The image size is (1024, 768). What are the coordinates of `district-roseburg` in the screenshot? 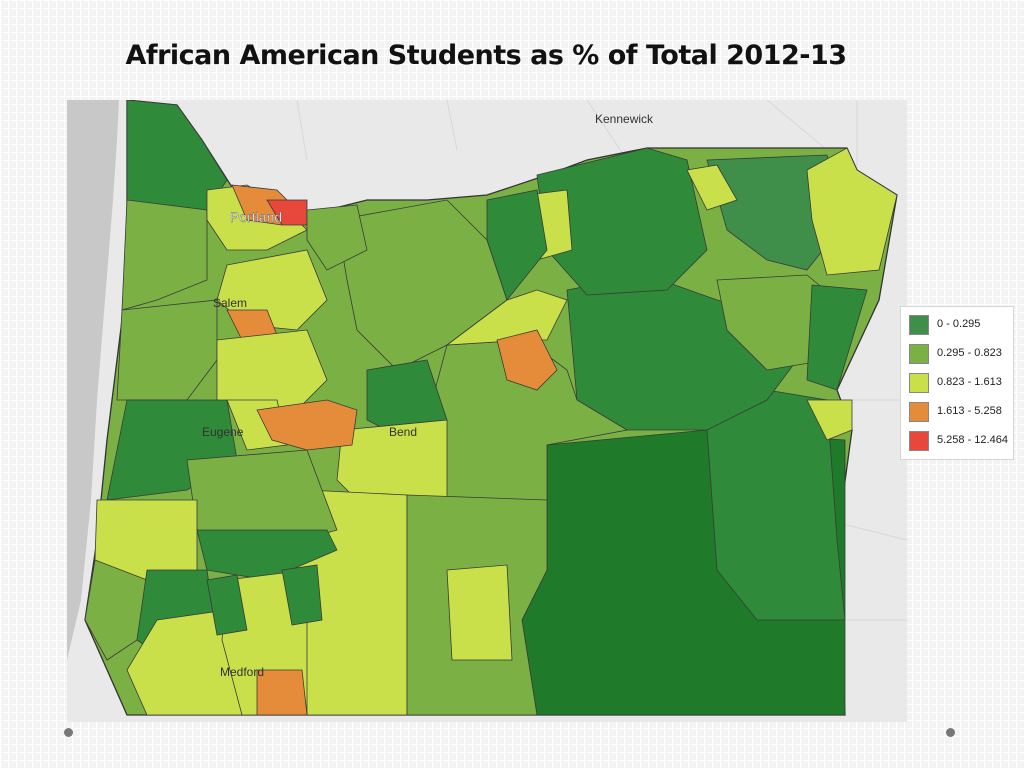 It's located at (267, 555).